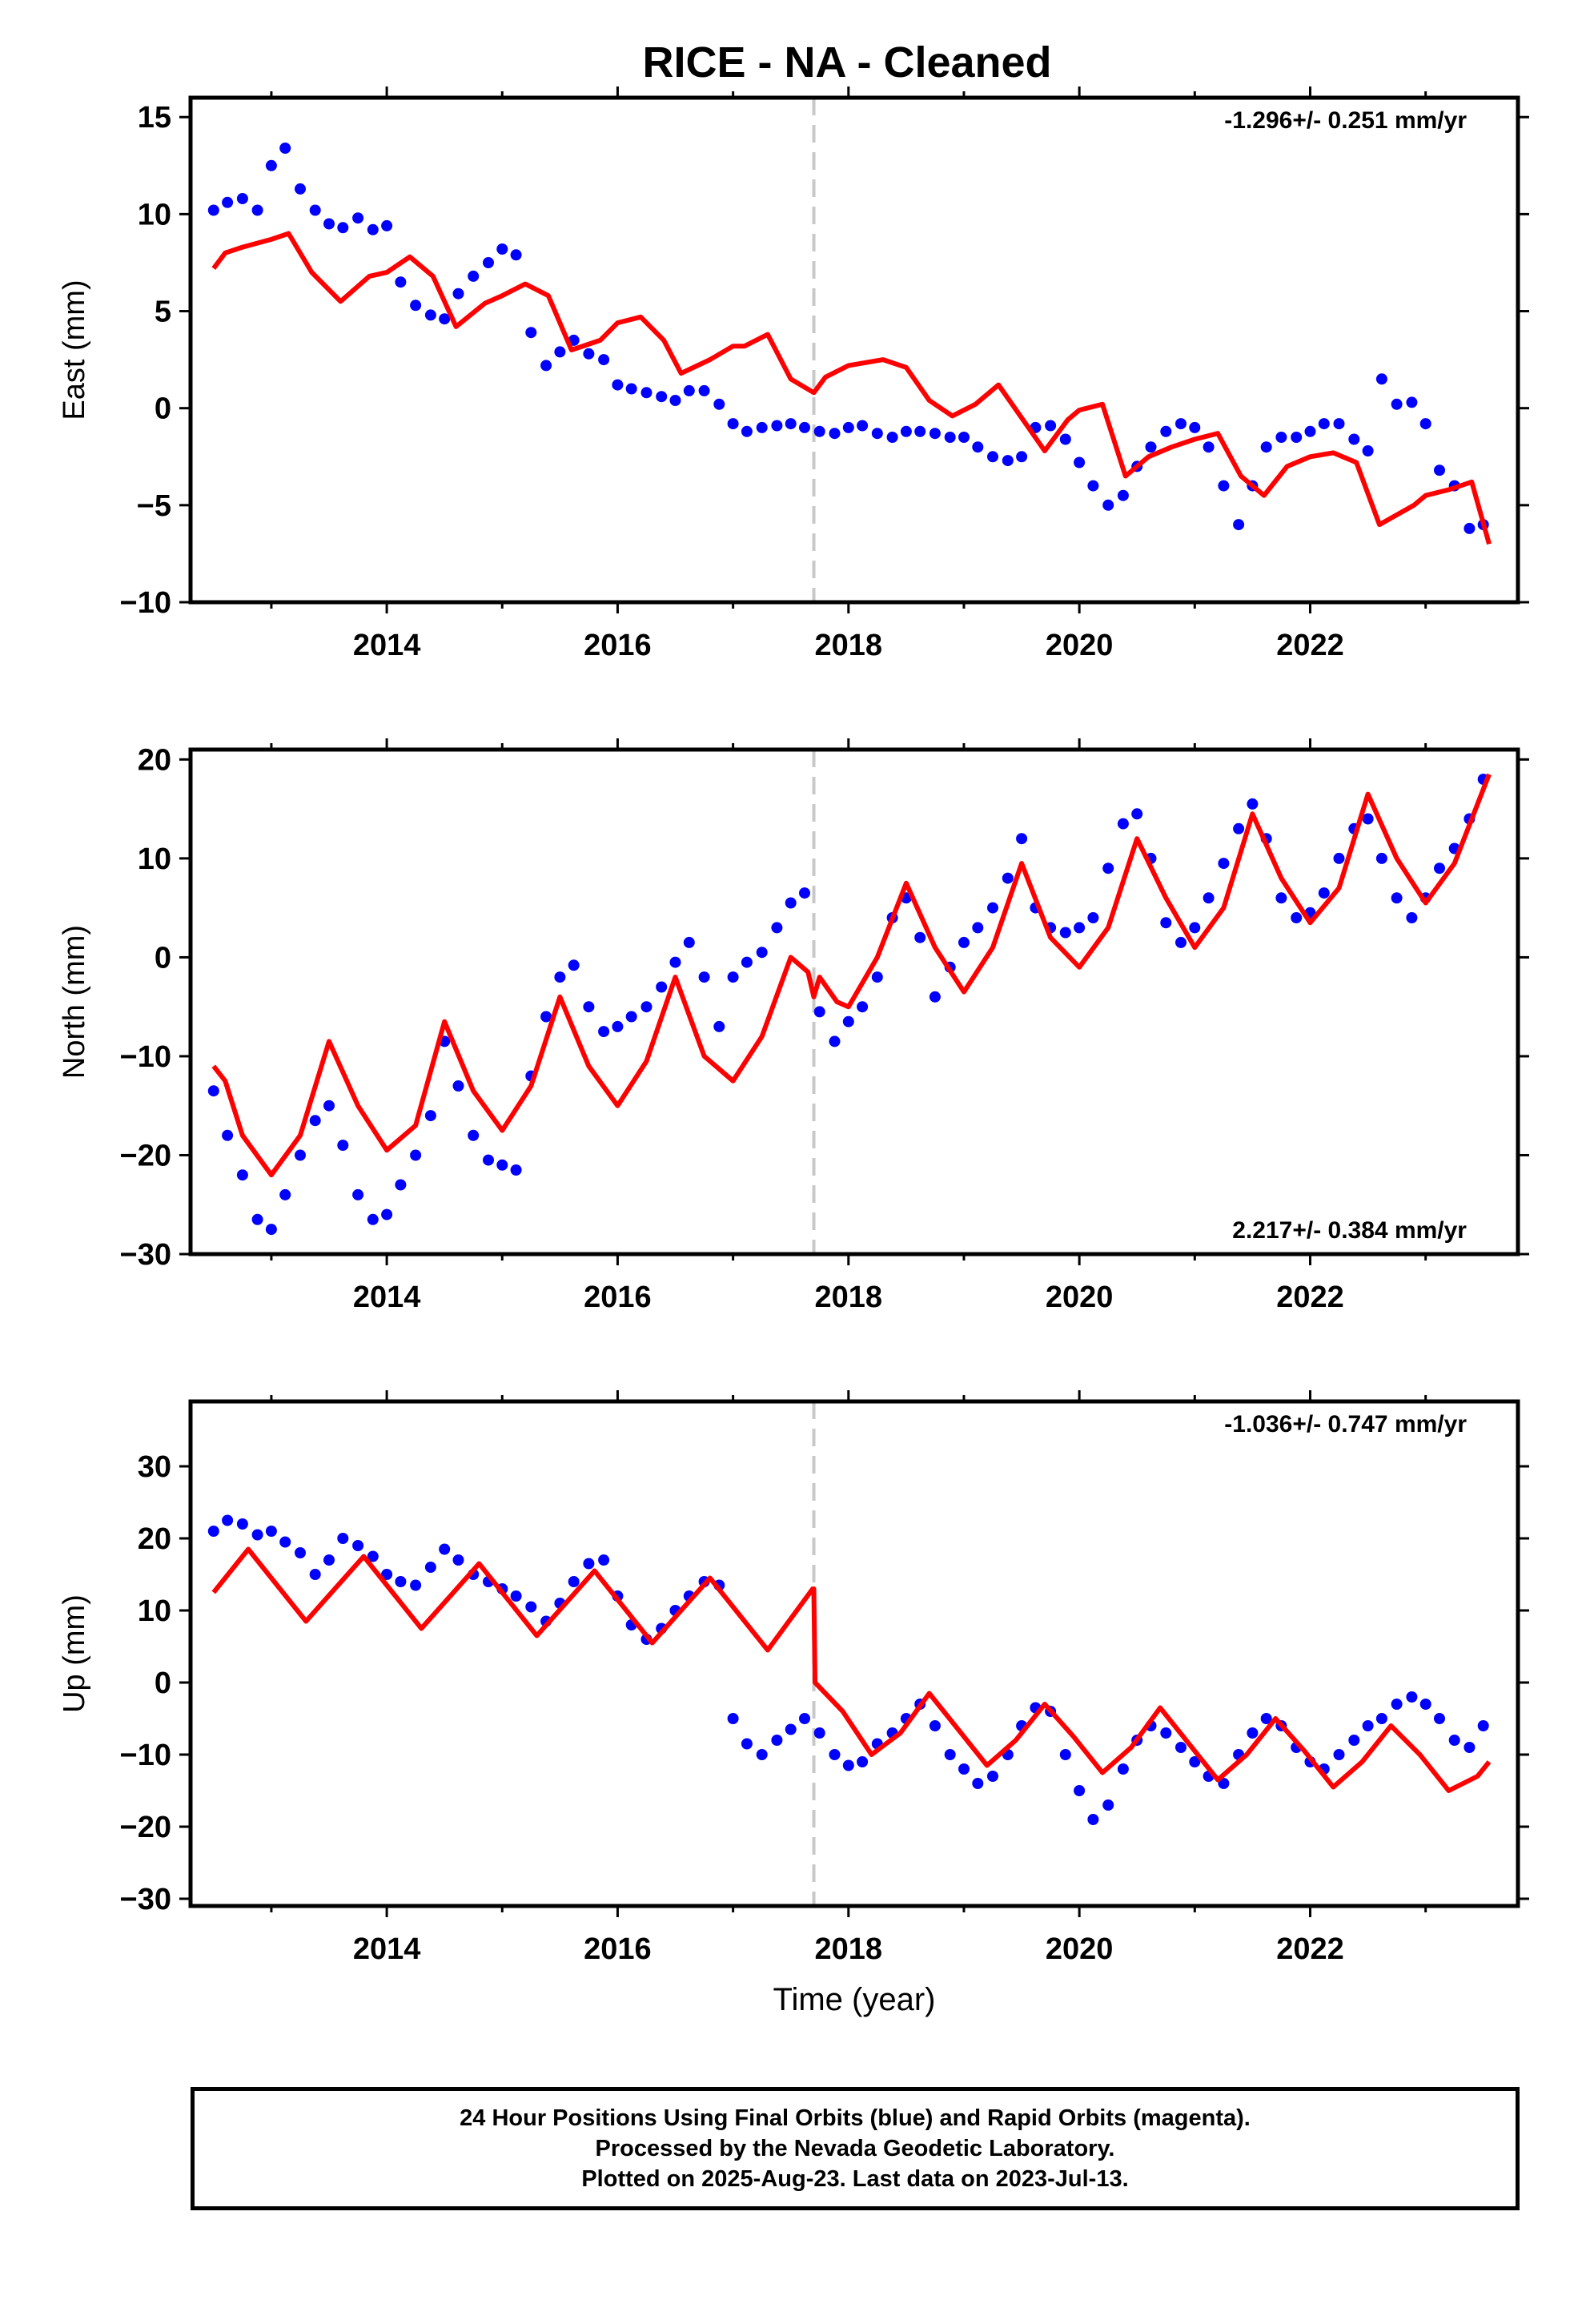 The width and height of the screenshot is (1582, 2324). I want to click on model-line-east, so click(851, 388).